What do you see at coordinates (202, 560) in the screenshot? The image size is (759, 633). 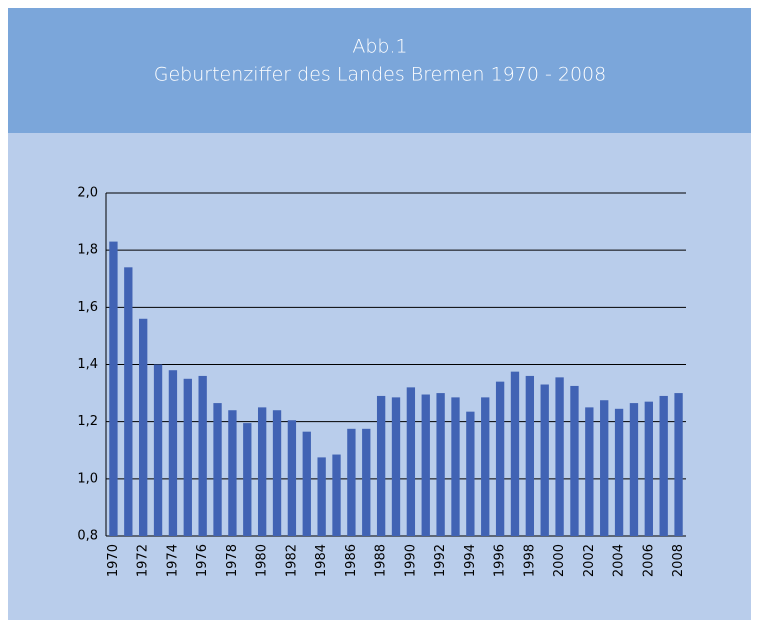 I see `x-tick-label: 1976` at bounding box center [202, 560].